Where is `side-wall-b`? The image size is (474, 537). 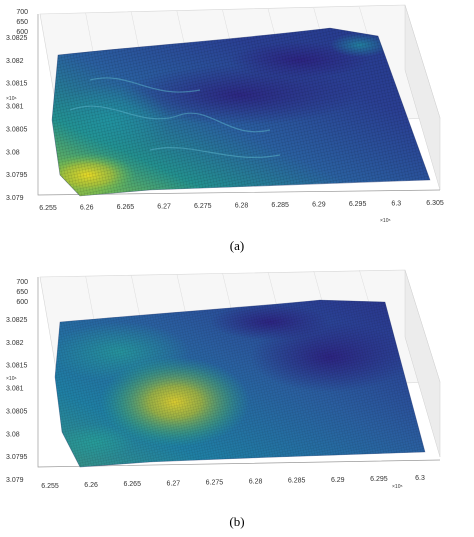
side-wall-b is located at coordinates (422, 363).